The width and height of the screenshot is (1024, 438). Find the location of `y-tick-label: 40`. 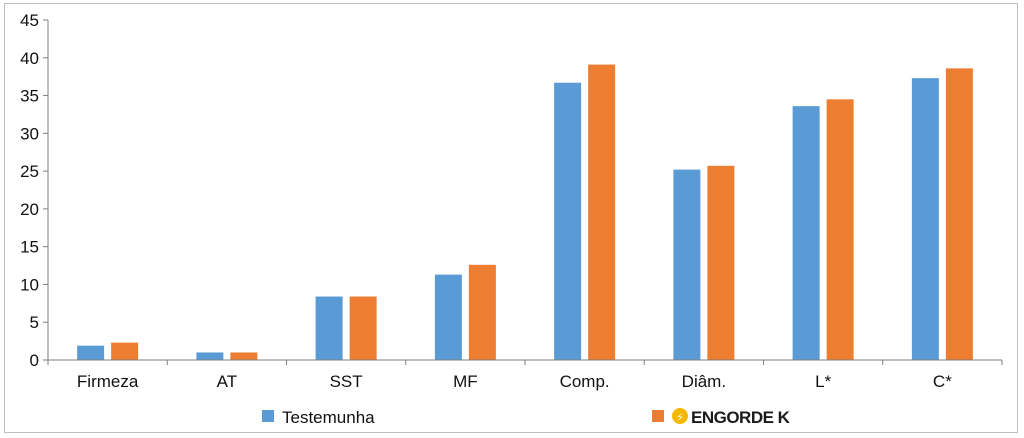

y-tick-label: 40 is located at coordinates (29, 58).